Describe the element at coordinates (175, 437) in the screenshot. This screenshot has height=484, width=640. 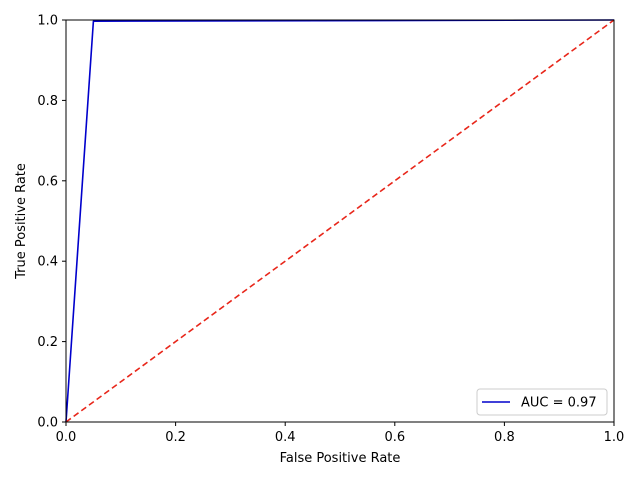
I see `x-tick-label: 0.2` at that location.